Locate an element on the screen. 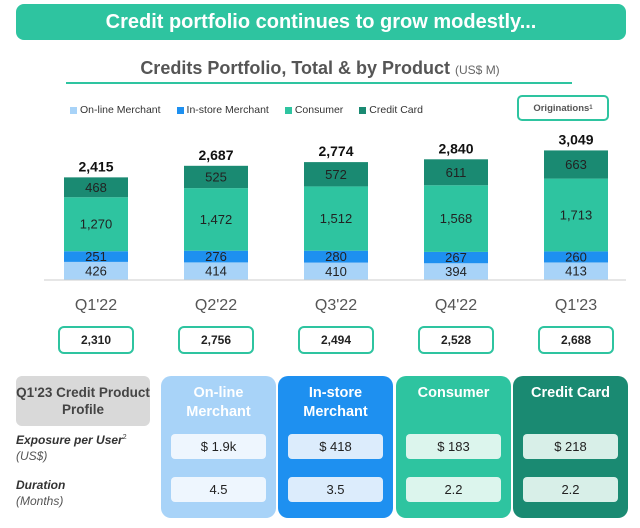 The width and height of the screenshot is (640, 528). data-label-online: 394 is located at coordinates (456, 271).